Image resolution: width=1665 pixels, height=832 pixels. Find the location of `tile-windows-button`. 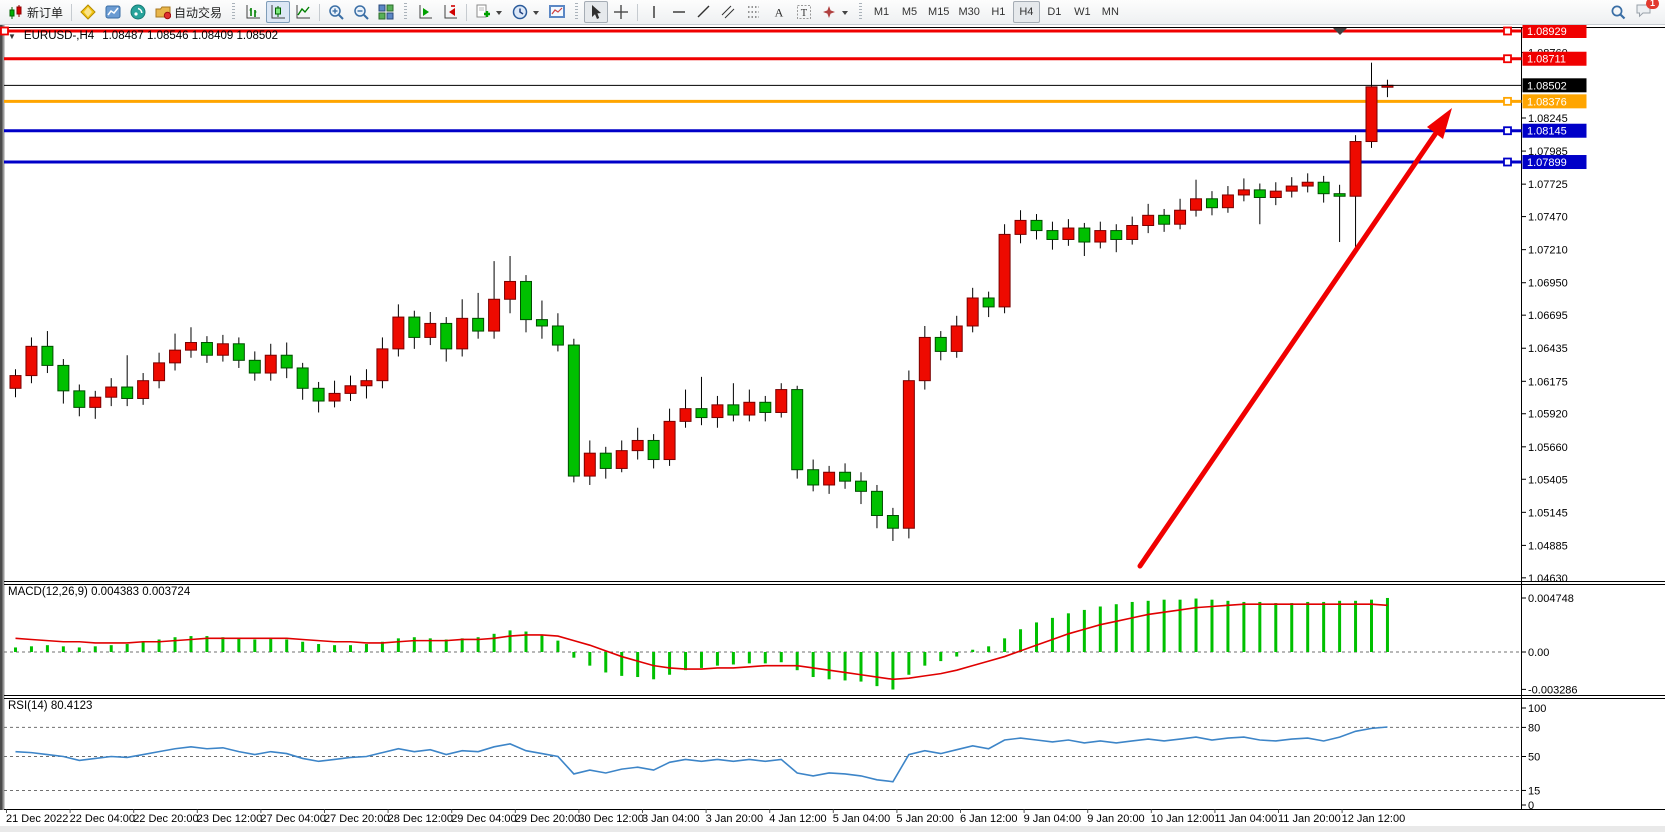

tile-windows-button is located at coordinates (386, 12).